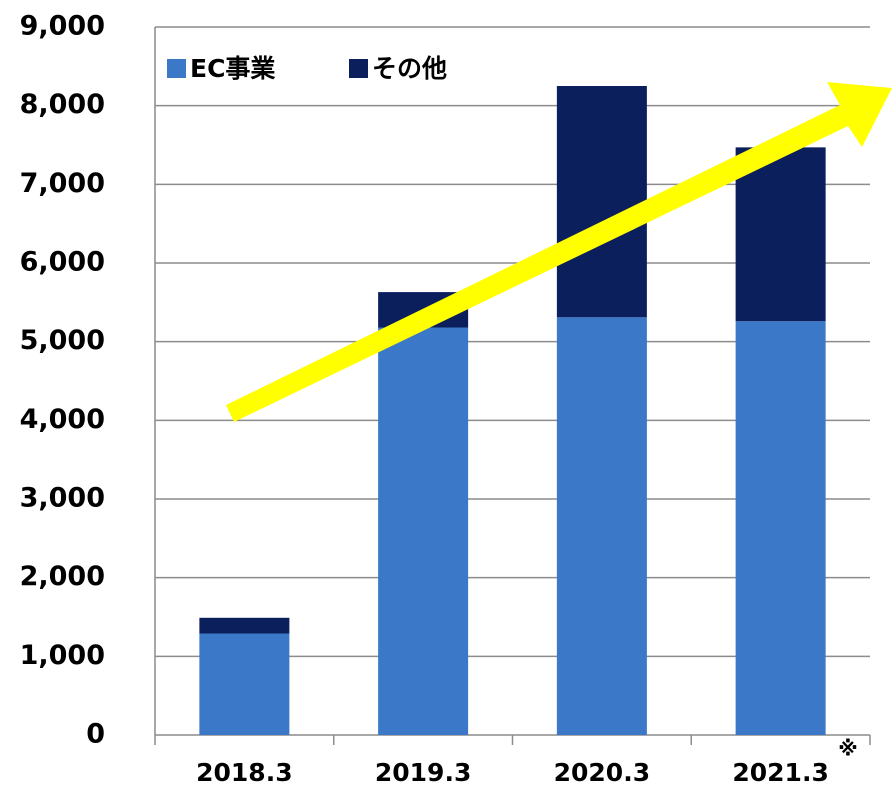  I want to click on legend-label: その他, so click(409, 68).